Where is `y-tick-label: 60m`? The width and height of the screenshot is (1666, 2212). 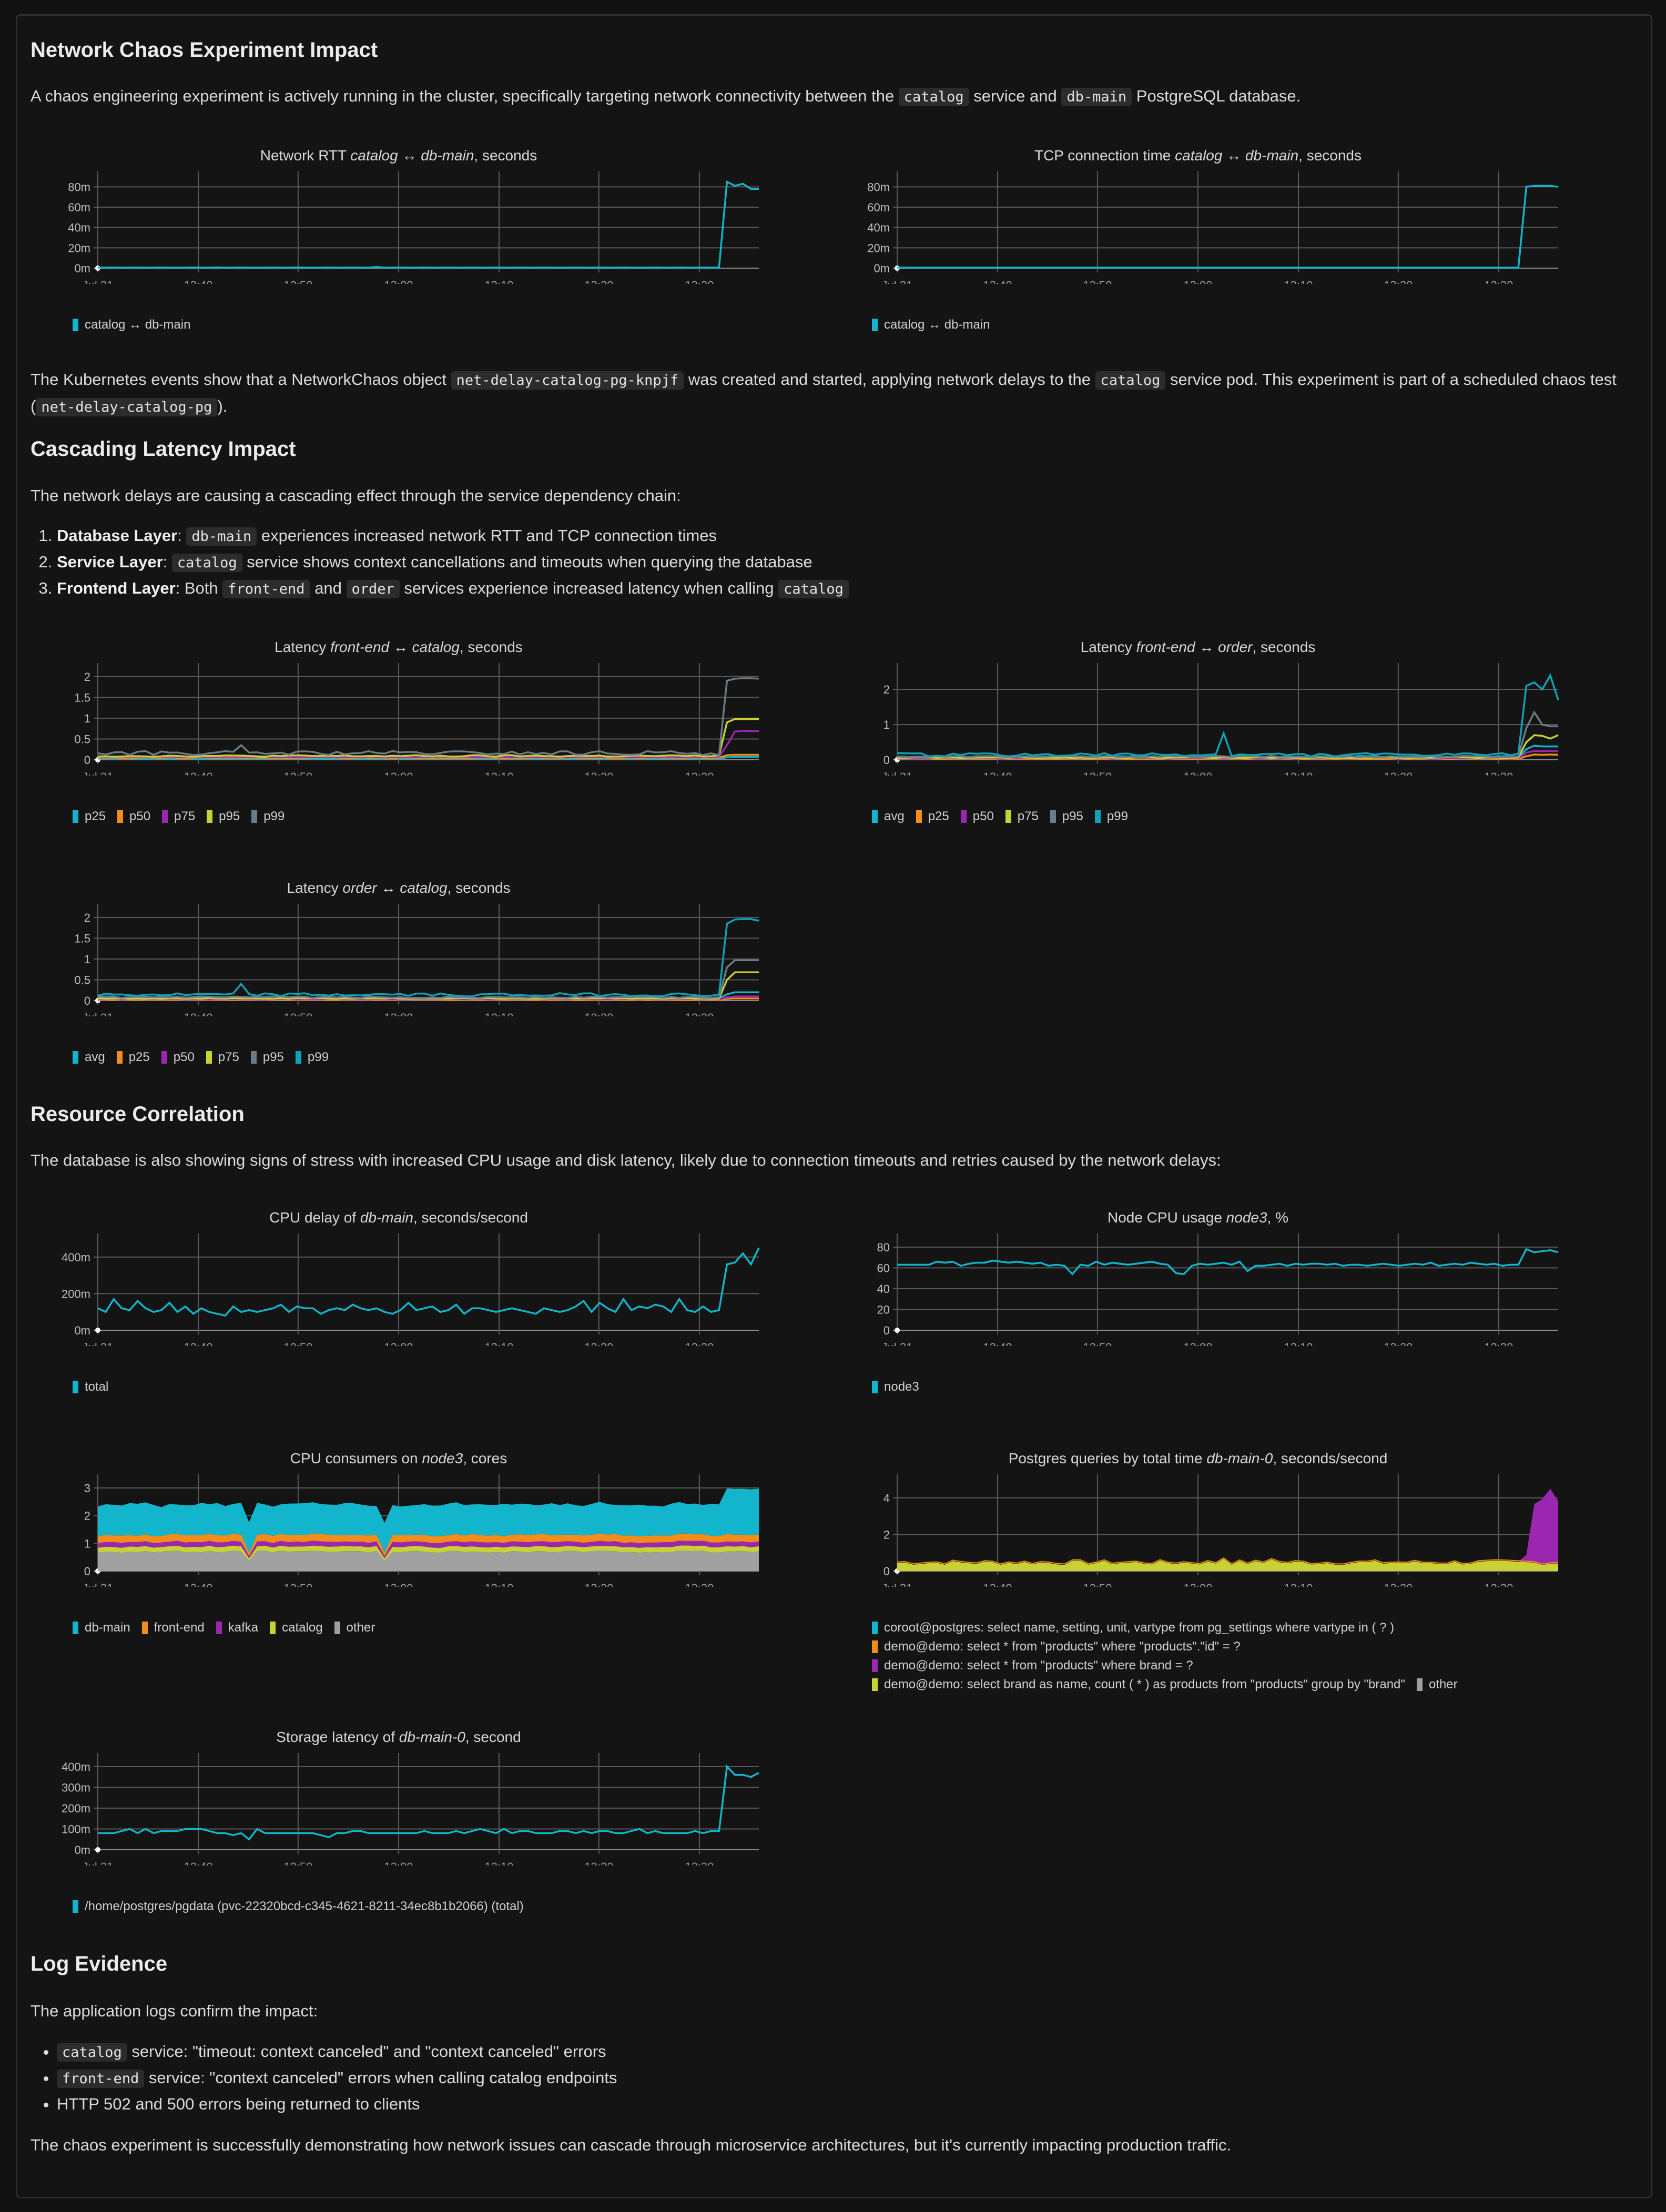
y-tick-label: 60m is located at coordinates (878, 207).